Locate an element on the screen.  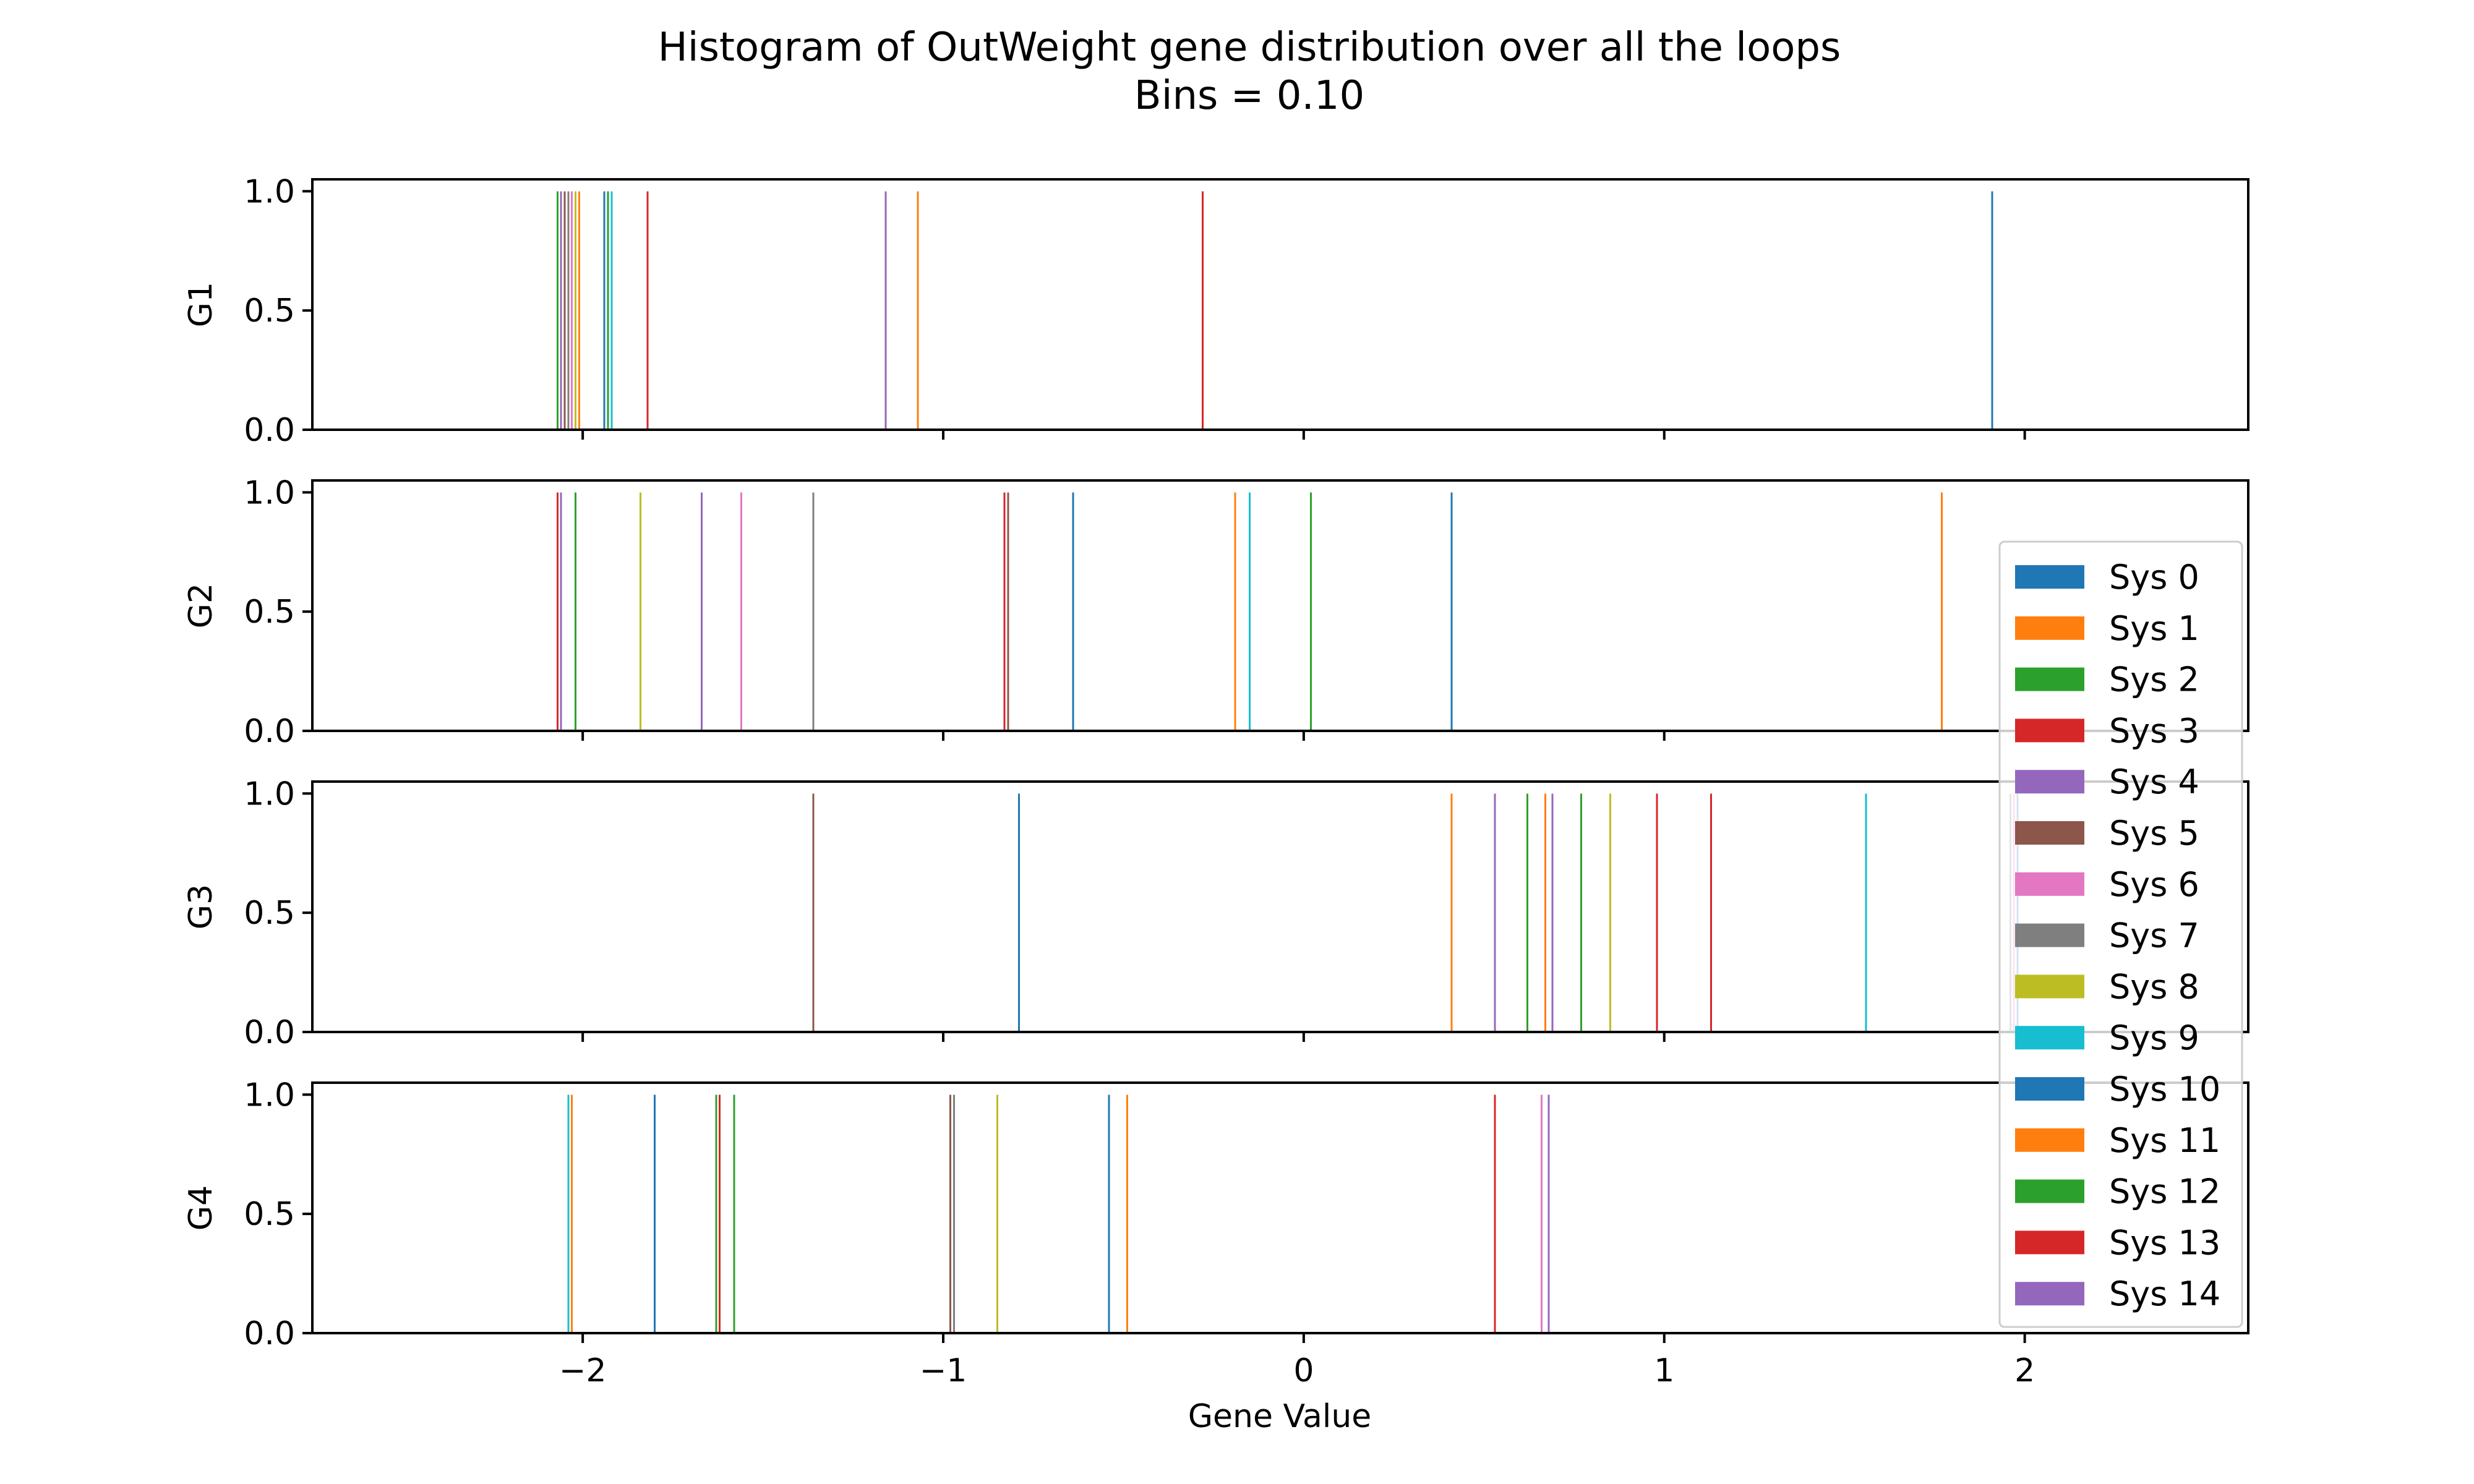
x-axis-label: Gene Value is located at coordinates (1280, 1416).